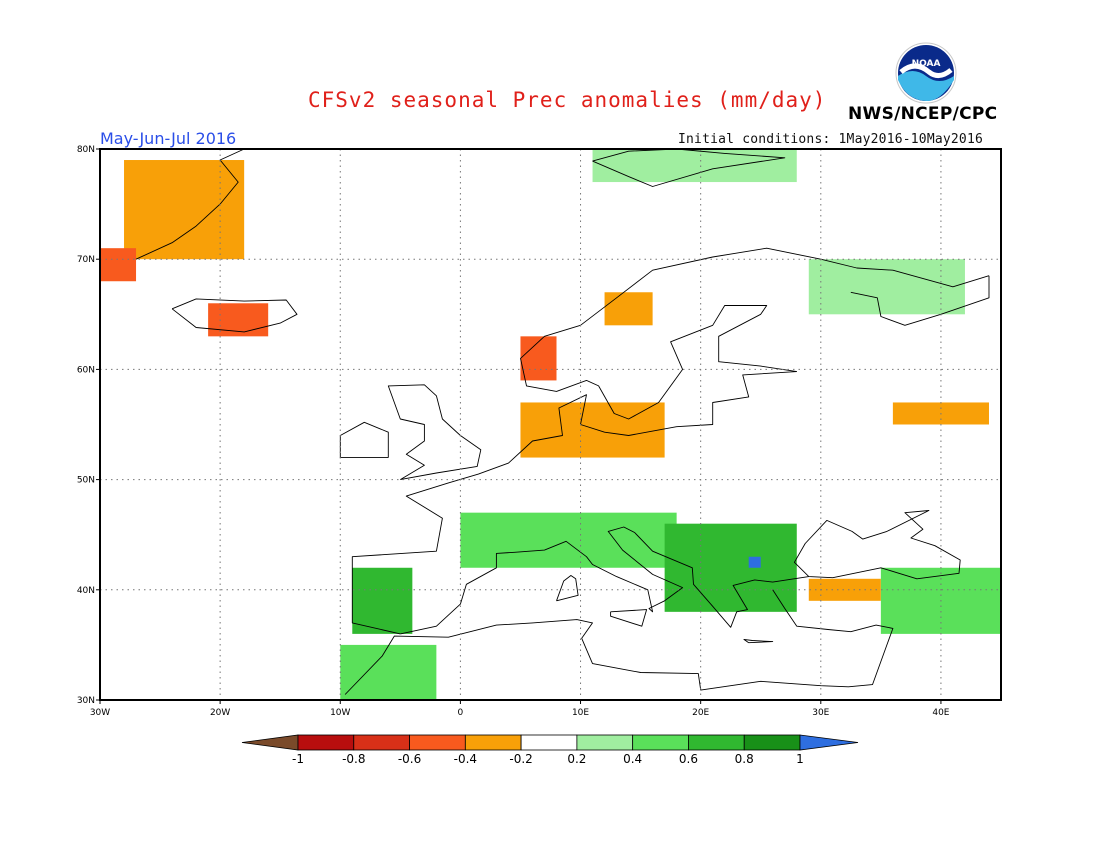  What do you see at coordinates (409, 759) in the screenshot?
I see `colorbar-label: -0.6` at bounding box center [409, 759].